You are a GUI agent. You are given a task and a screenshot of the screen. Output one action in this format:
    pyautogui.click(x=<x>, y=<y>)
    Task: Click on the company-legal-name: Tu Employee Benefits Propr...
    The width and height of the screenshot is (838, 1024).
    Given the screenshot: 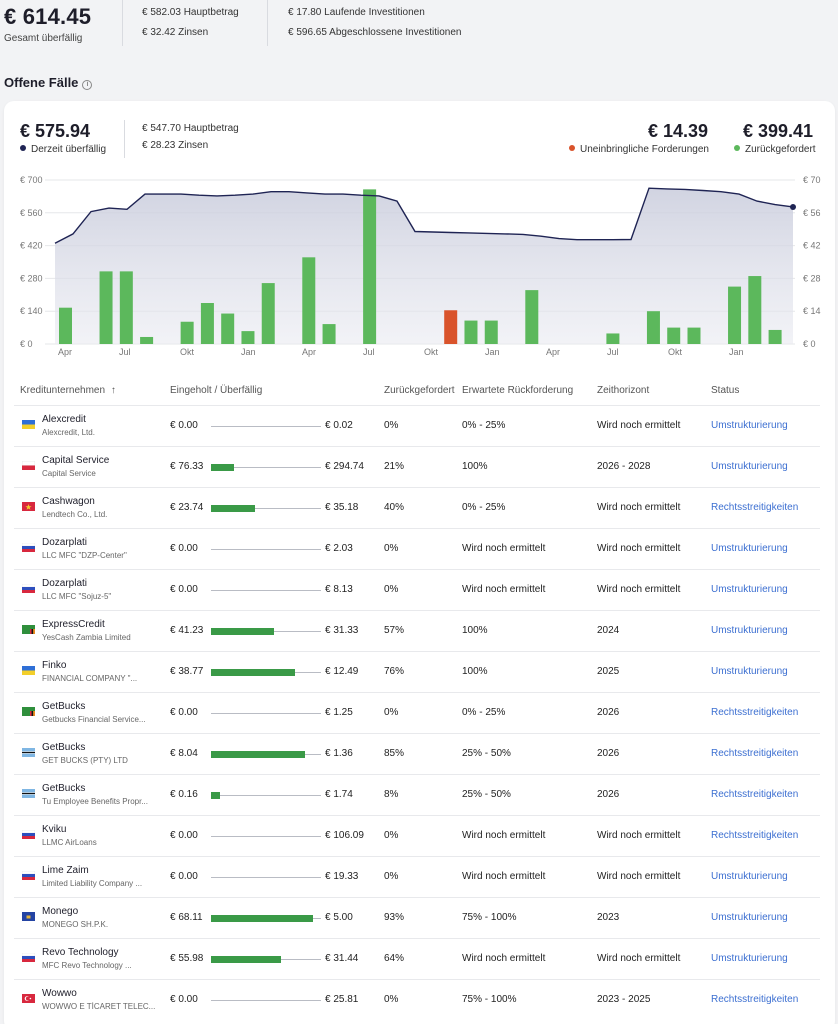 What is the action you would take?
    pyautogui.click(x=95, y=801)
    